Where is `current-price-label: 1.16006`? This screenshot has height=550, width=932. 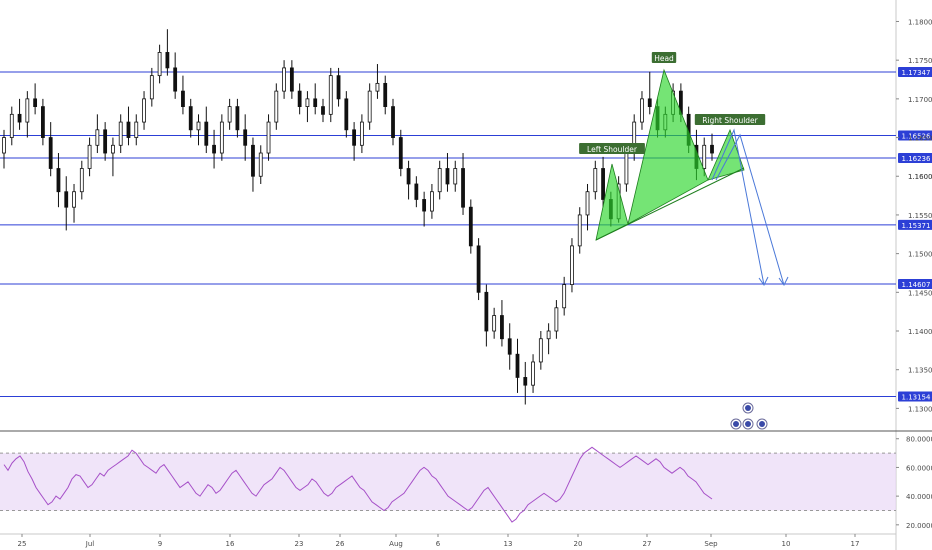 current-price-label: 1.16006 is located at coordinates (920, 177).